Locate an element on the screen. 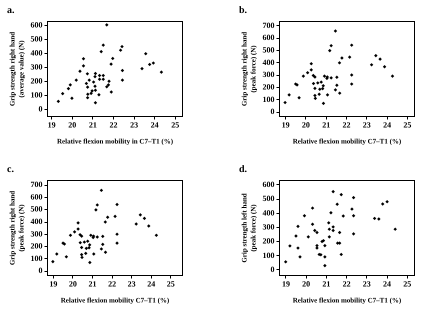 The height and width of the screenshot is (332, 432). y-tick-label: 700 is located at coordinates (268, 25).